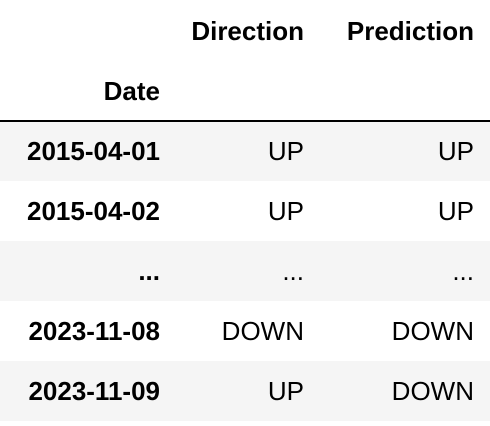  I want to click on direction-cell: DOWN, so click(262, 330).